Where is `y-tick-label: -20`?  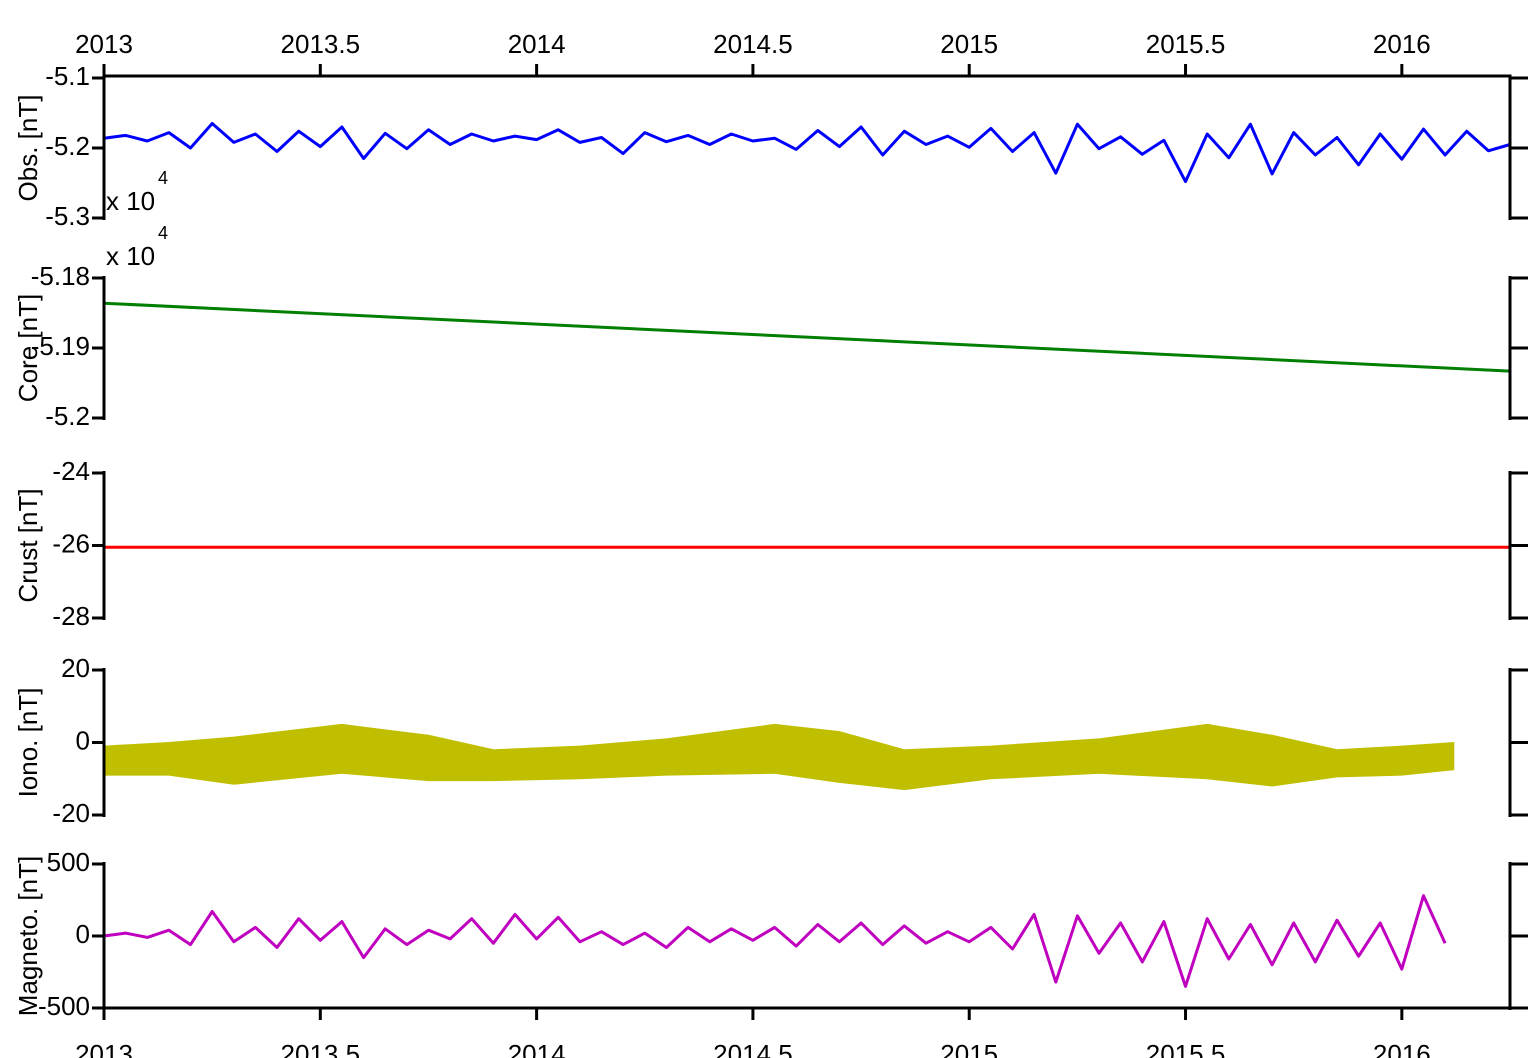
y-tick-label: -20 is located at coordinates (71, 813).